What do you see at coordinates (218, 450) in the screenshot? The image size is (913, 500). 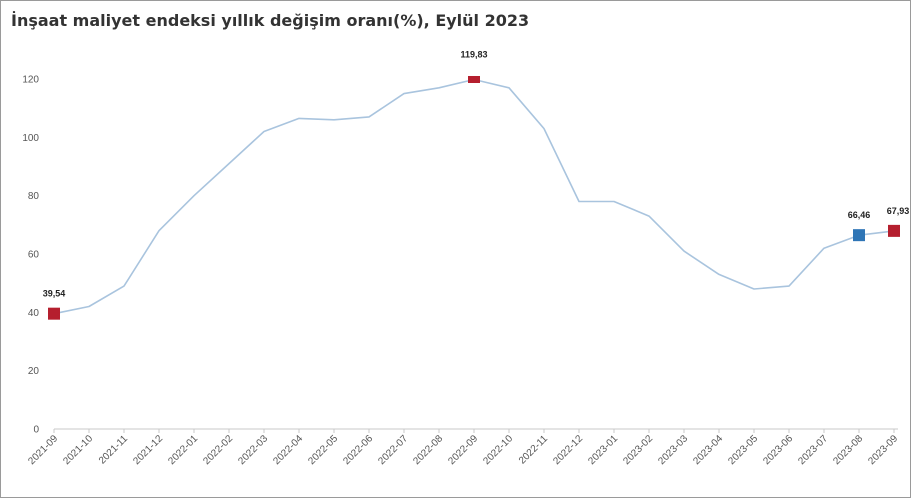 I see `x-tick-label: 2022-02` at bounding box center [218, 450].